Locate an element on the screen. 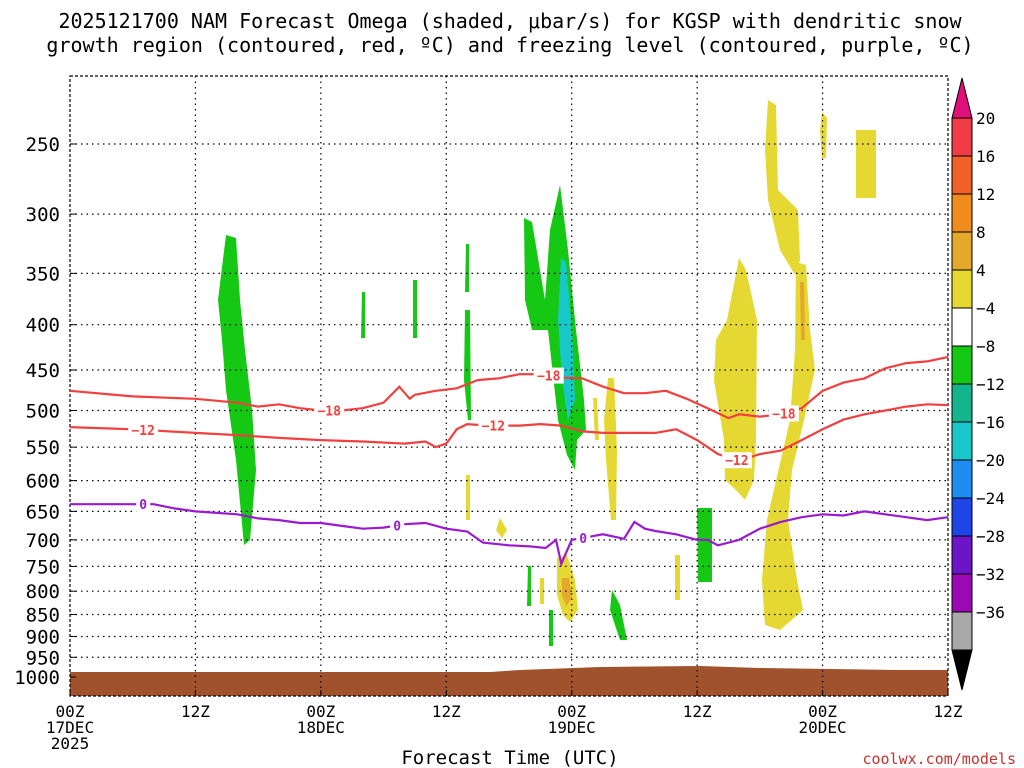 This screenshot has height=768, width=1024. y-tick-label: 650 is located at coordinates (43, 512).